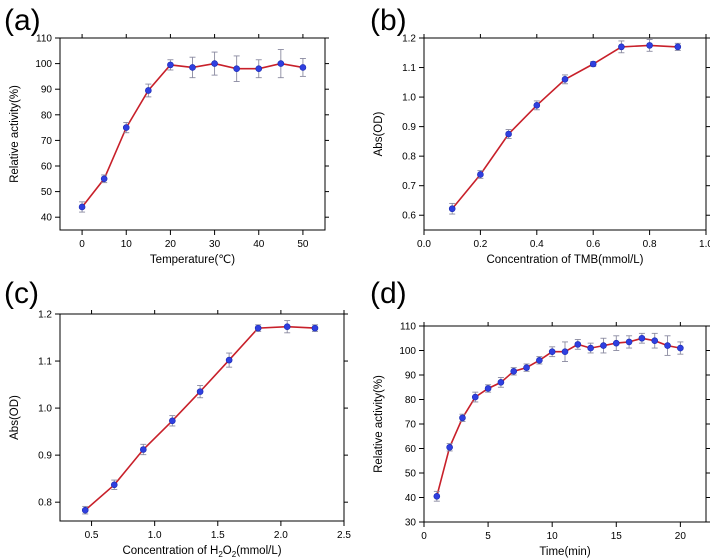 The height and width of the screenshot is (559, 710). Describe the element at coordinates (388, 293) in the screenshot. I see `panel-label: (d)` at that location.